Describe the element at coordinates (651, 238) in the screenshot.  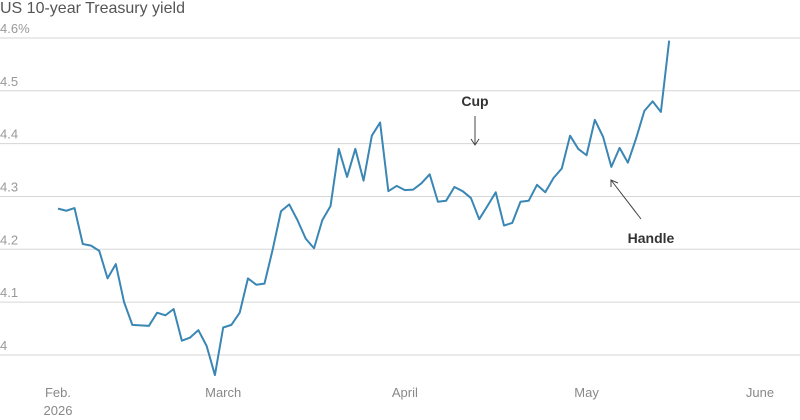
I see `annotation: Handle` at that location.